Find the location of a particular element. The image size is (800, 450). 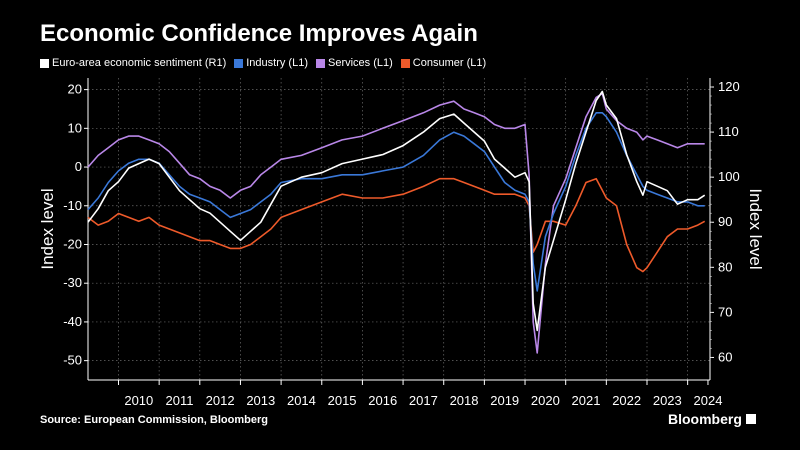

left-tick-label: -40 is located at coordinates (72, 321).